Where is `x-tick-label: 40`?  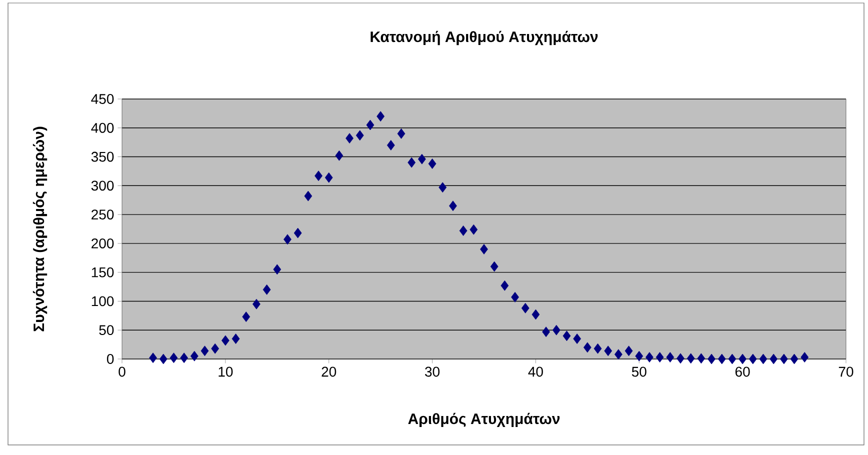 x-tick-label: 40 is located at coordinates (535, 371).